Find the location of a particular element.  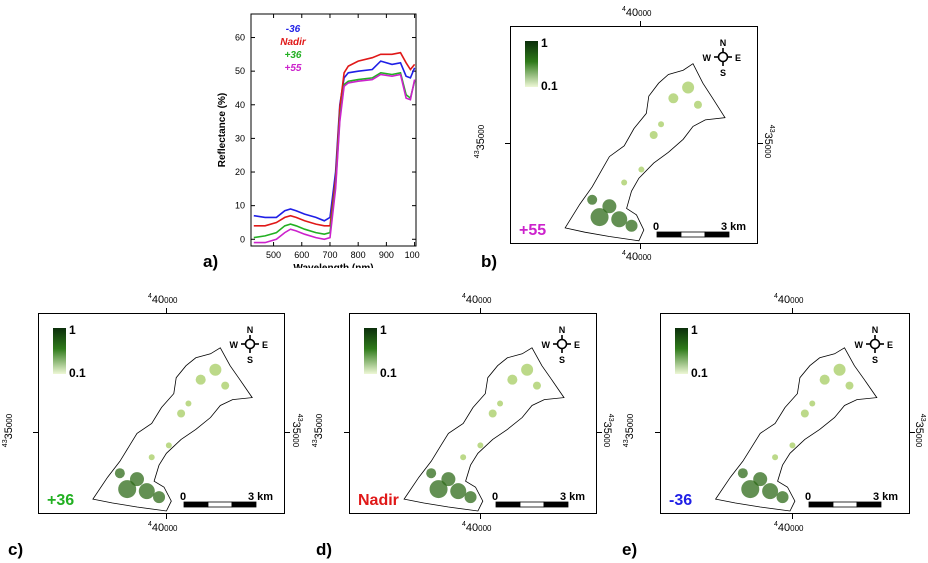

compass-w-label: W is located at coordinates (546, 345).